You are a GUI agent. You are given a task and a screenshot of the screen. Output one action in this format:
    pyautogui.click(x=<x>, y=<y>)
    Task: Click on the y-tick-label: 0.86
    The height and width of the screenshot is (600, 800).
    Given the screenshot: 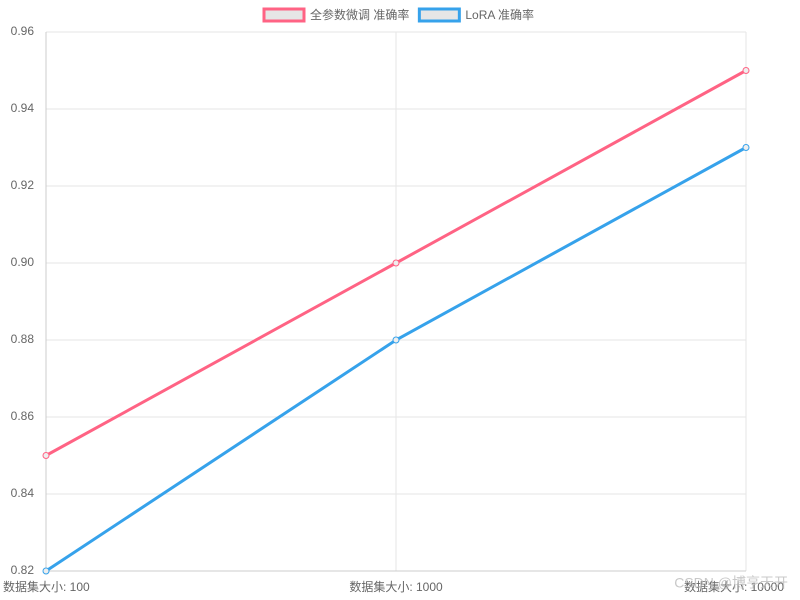 What is the action you would take?
    pyautogui.click(x=23, y=416)
    